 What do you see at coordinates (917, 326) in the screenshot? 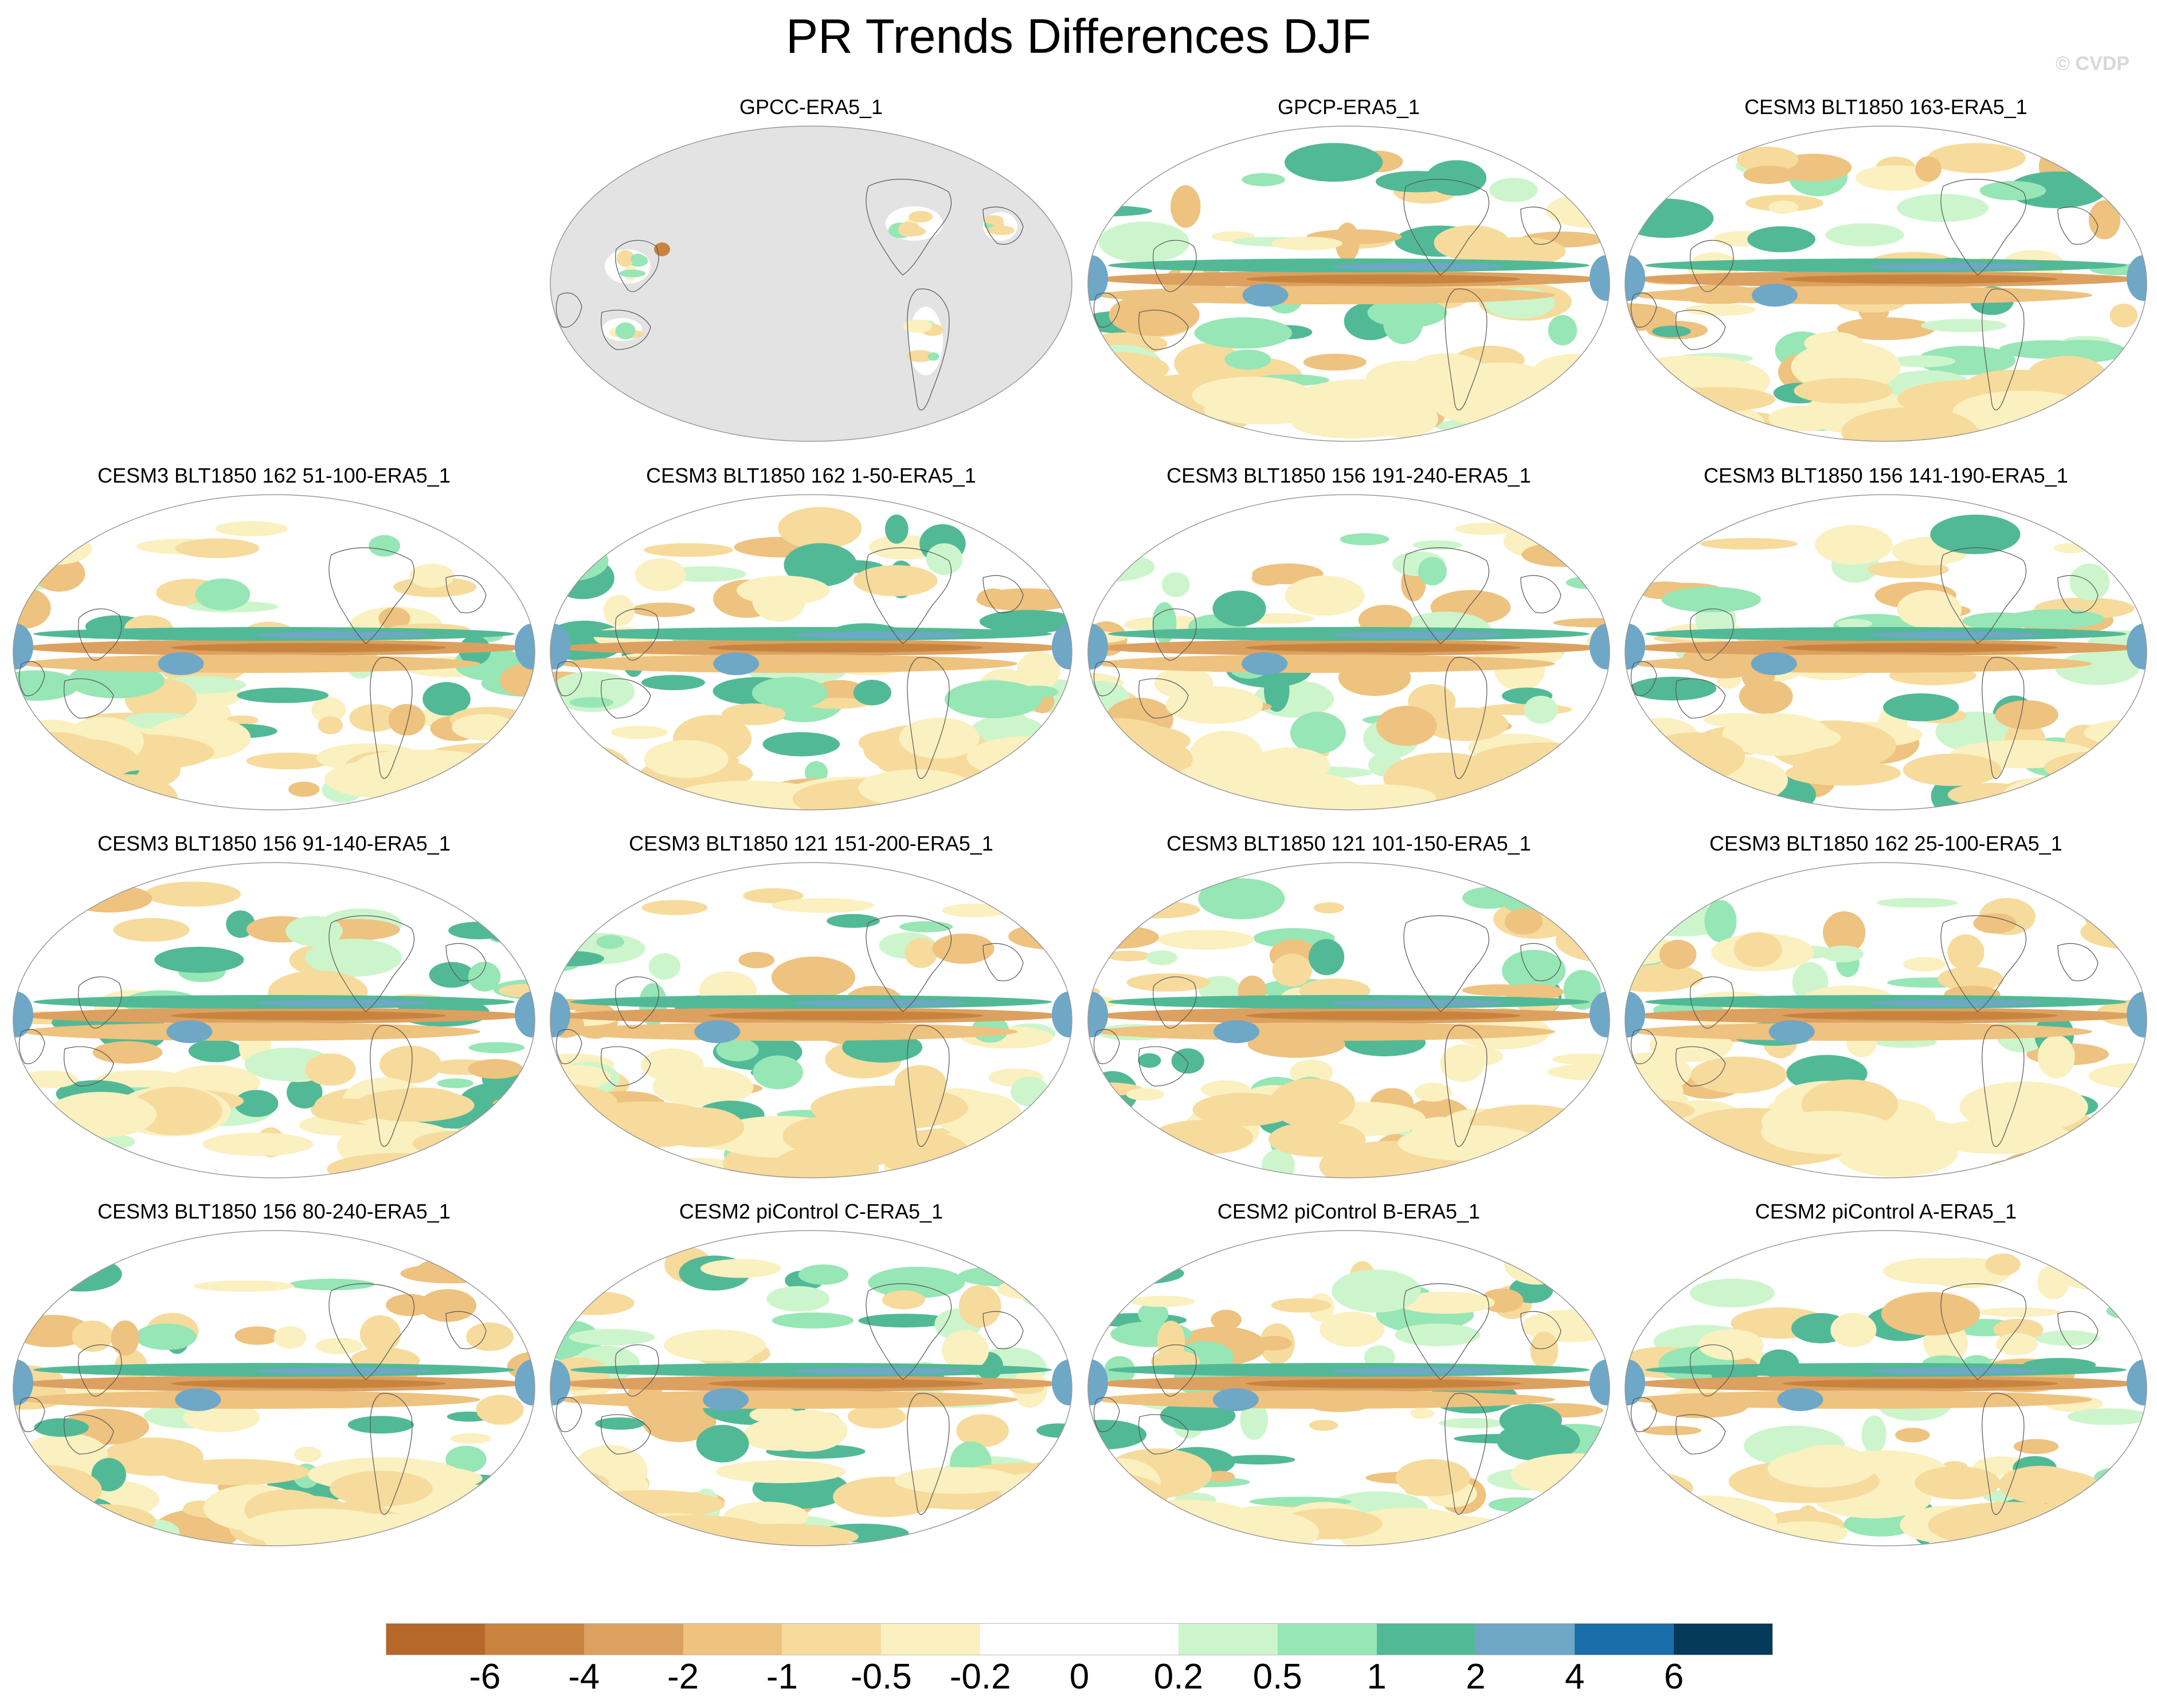
I see `land-trend-patch` at bounding box center [917, 326].